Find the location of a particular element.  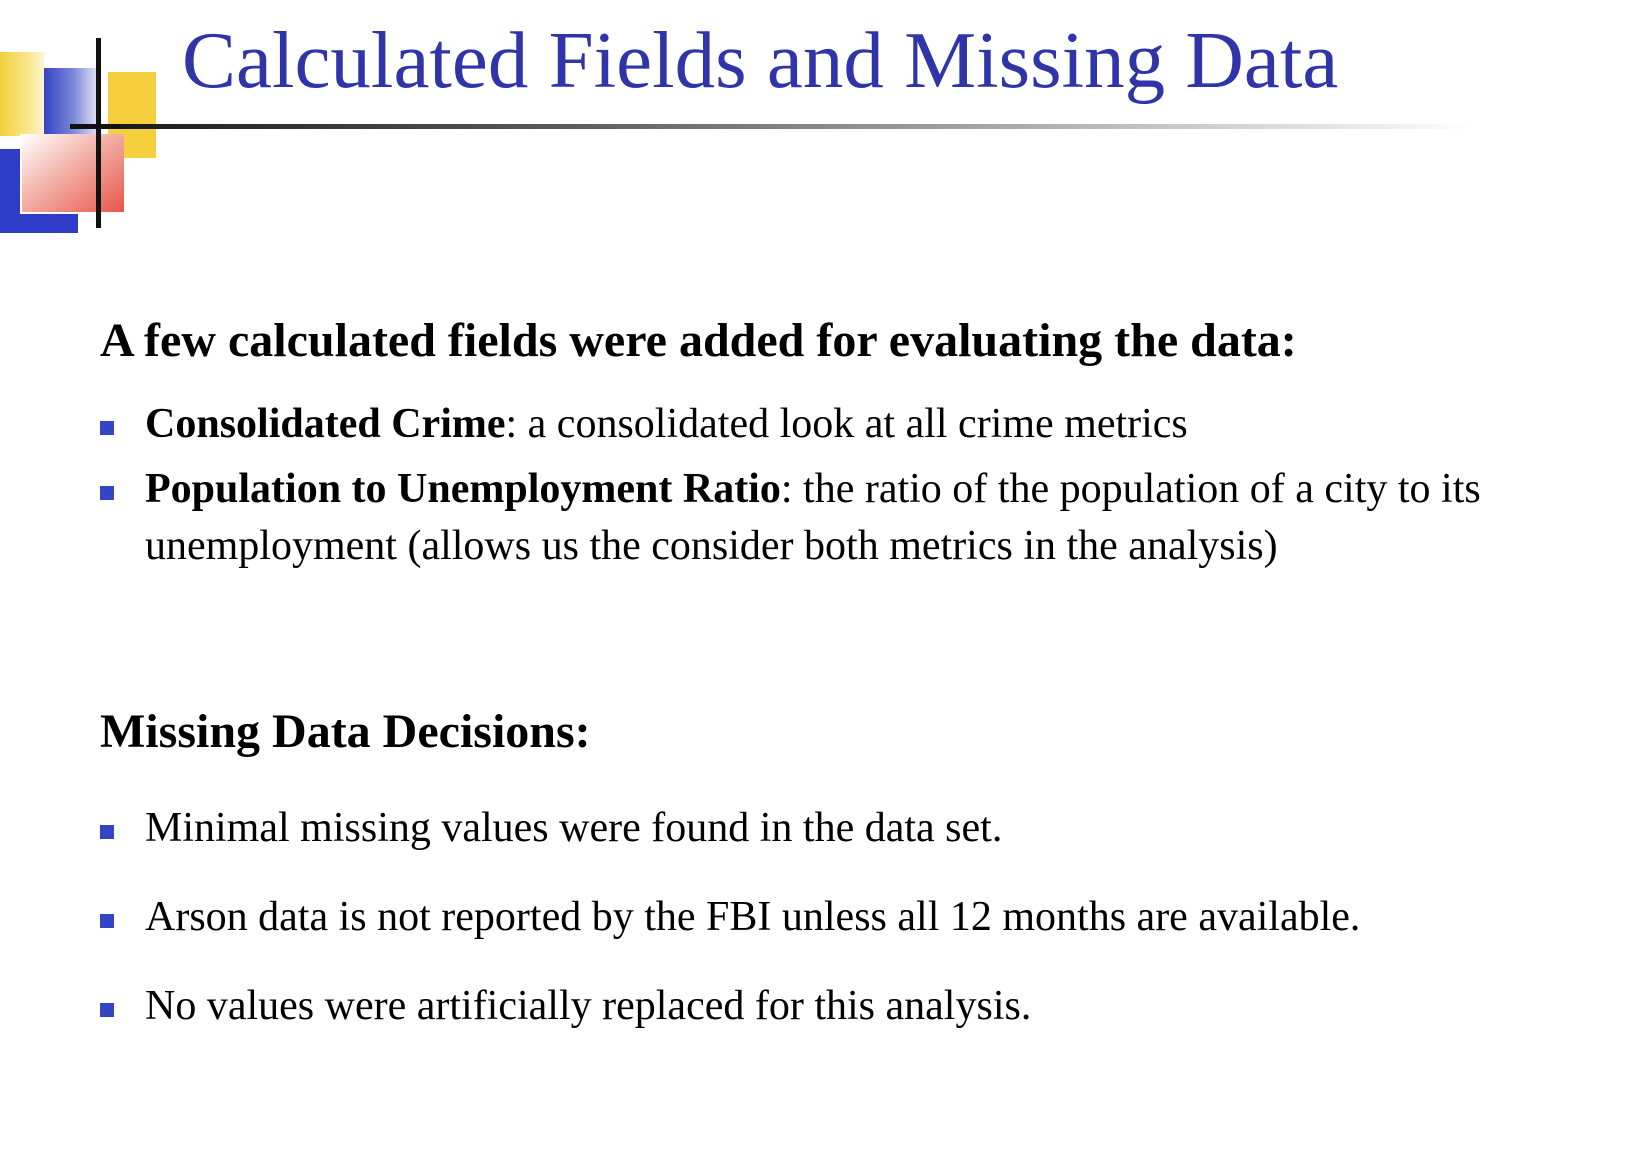

title-underline-rule is located at coordinates (797, 126).